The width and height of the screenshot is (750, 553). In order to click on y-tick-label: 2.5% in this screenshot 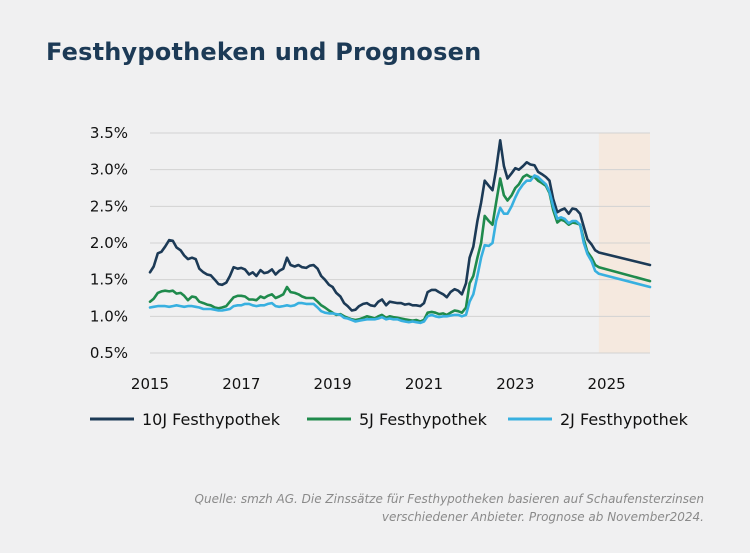, I will do `click(109, 206)`.